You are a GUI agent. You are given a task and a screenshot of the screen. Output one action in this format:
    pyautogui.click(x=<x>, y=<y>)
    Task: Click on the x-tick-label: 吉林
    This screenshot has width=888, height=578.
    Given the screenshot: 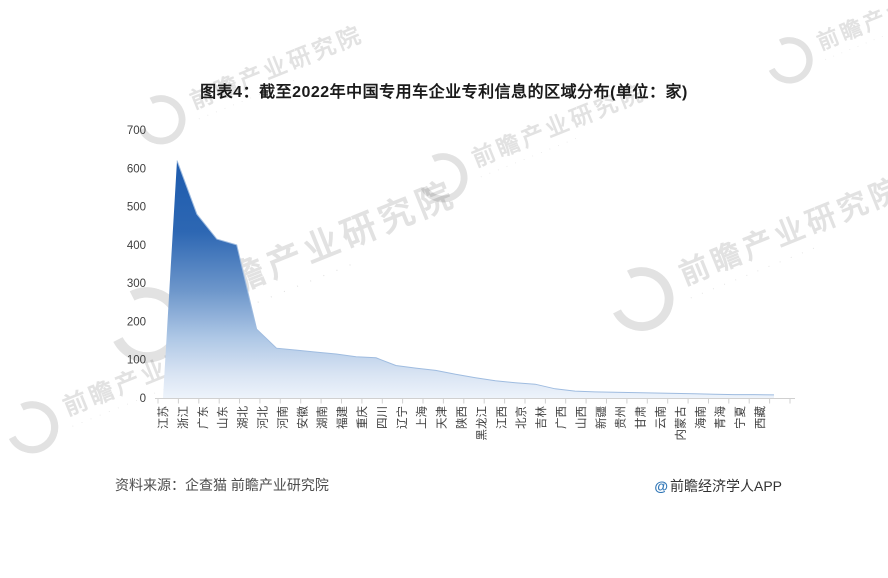 What is the action you would take?
    pyautogui.click(x=541, y=417)
    